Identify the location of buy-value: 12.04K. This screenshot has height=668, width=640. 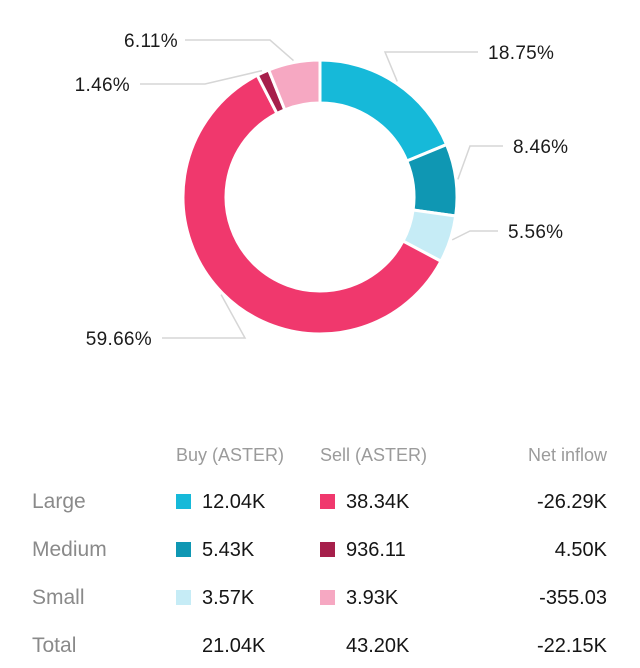
(220, 502).